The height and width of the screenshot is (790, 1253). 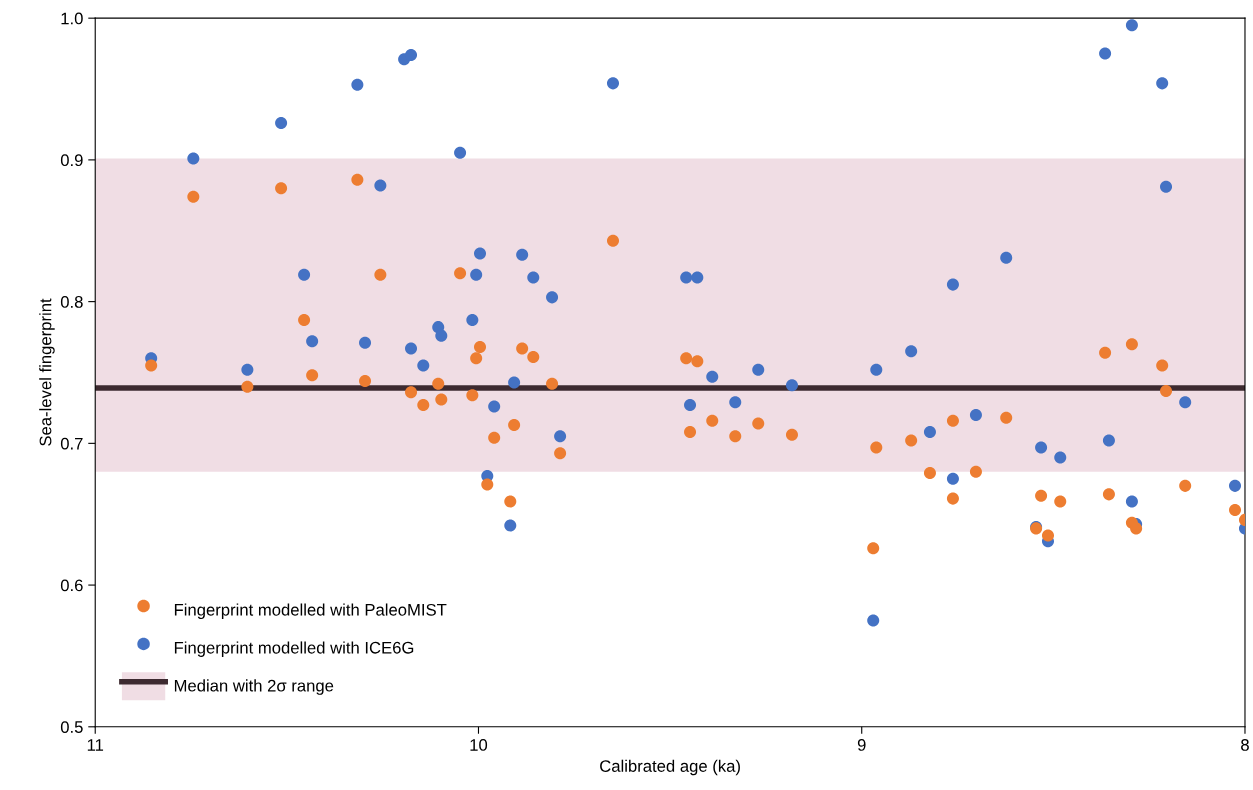 I want to click on legend-label: Median with 2σ range, so click(x=254, y=687).